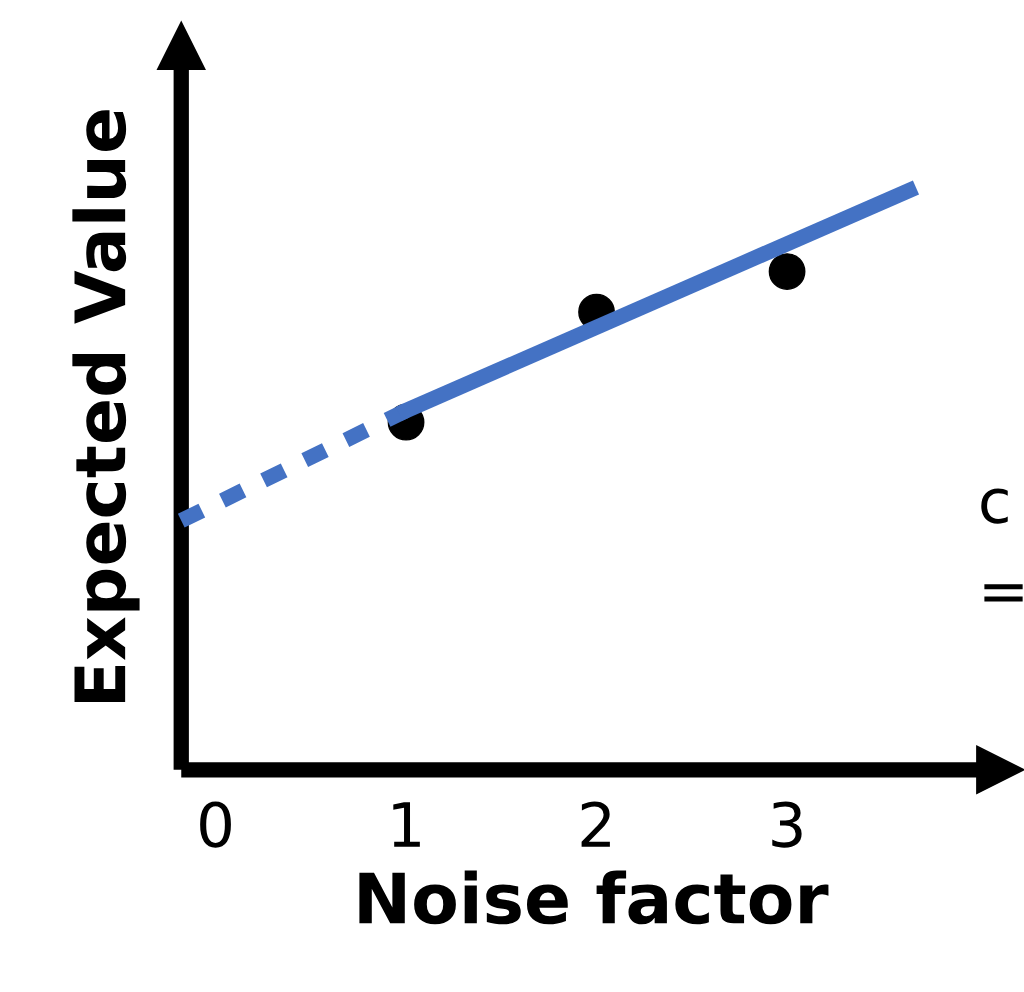 Image resolution: width=1024 pixels, height=992 pixels. I want to click on x-axis-title: Noise factor, so click(594, 897).